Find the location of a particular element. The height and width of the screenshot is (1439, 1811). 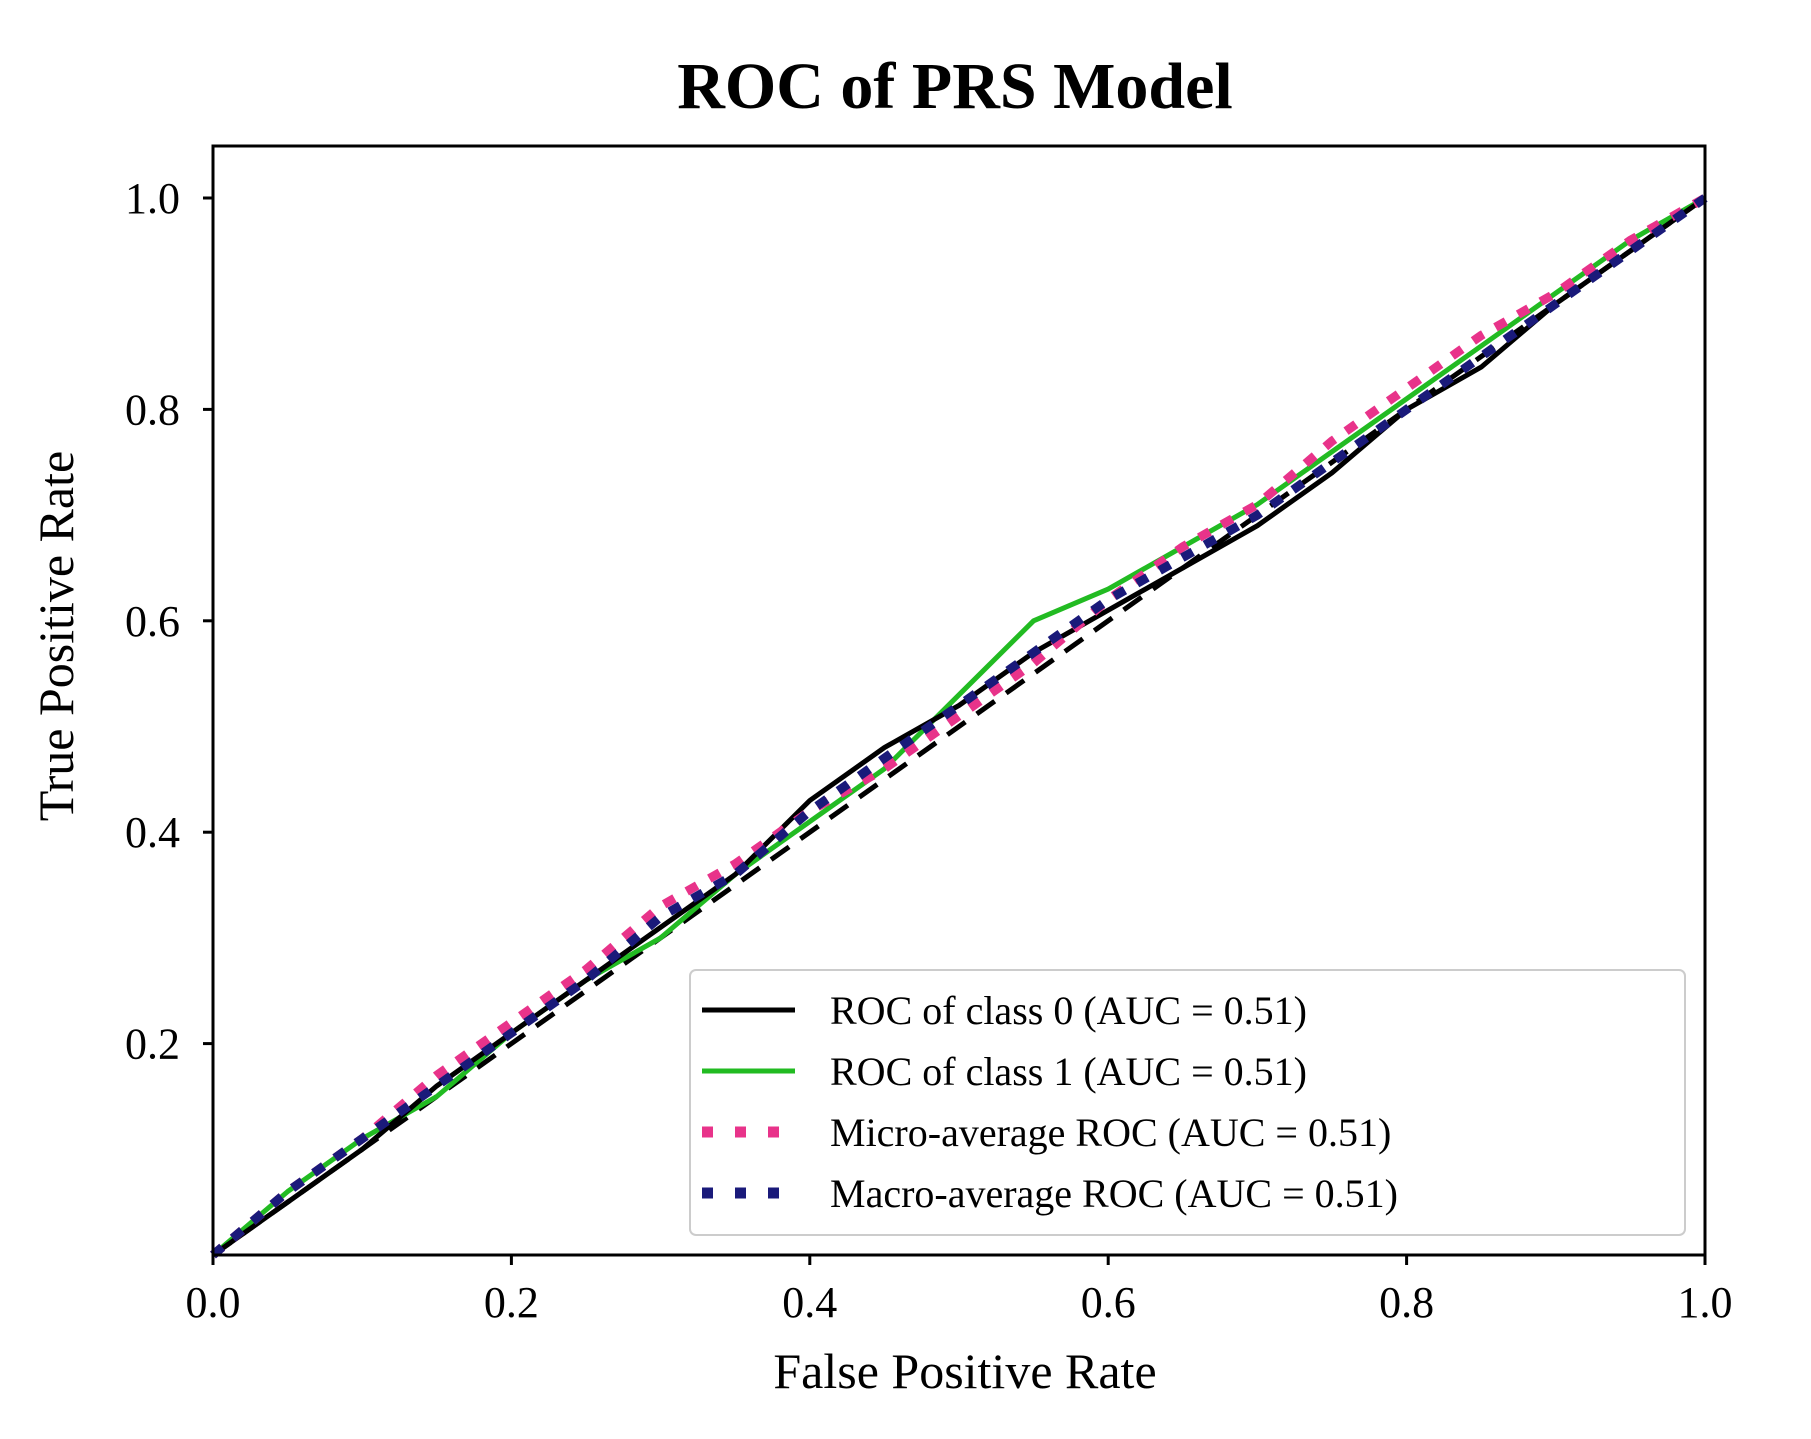

legend-label: Macro-average ROC (AUC = 0.51) is located at coordinates (1114, 1193).